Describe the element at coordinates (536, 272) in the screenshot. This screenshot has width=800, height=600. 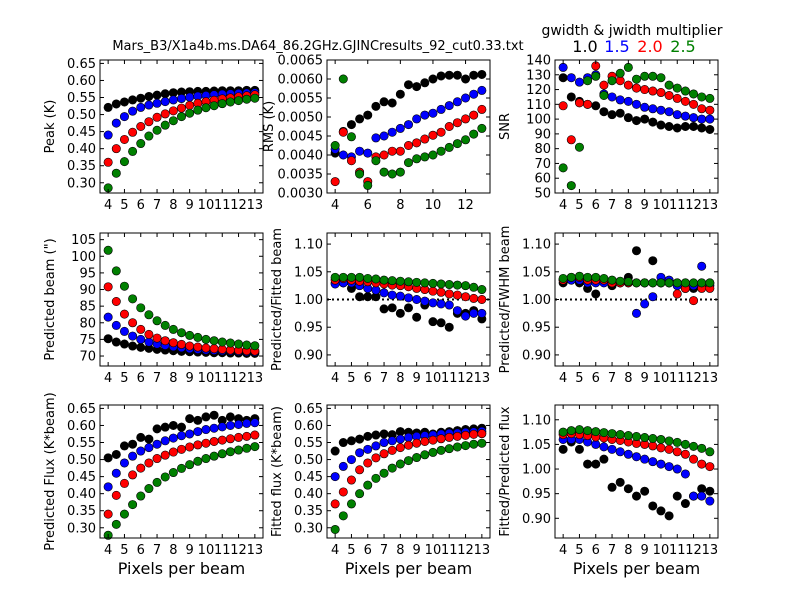
I see `y-tick-label: 1.05` at that location.